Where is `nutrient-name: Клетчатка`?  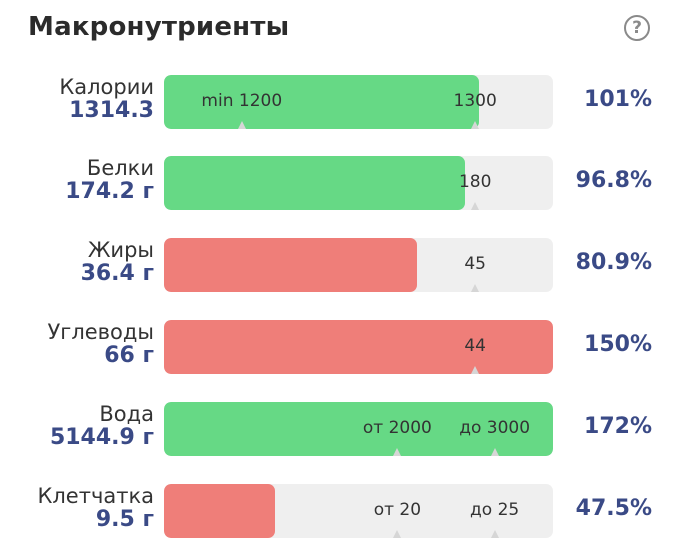
nutrient-name: Клетчатка is located at coordinates (95, 496).